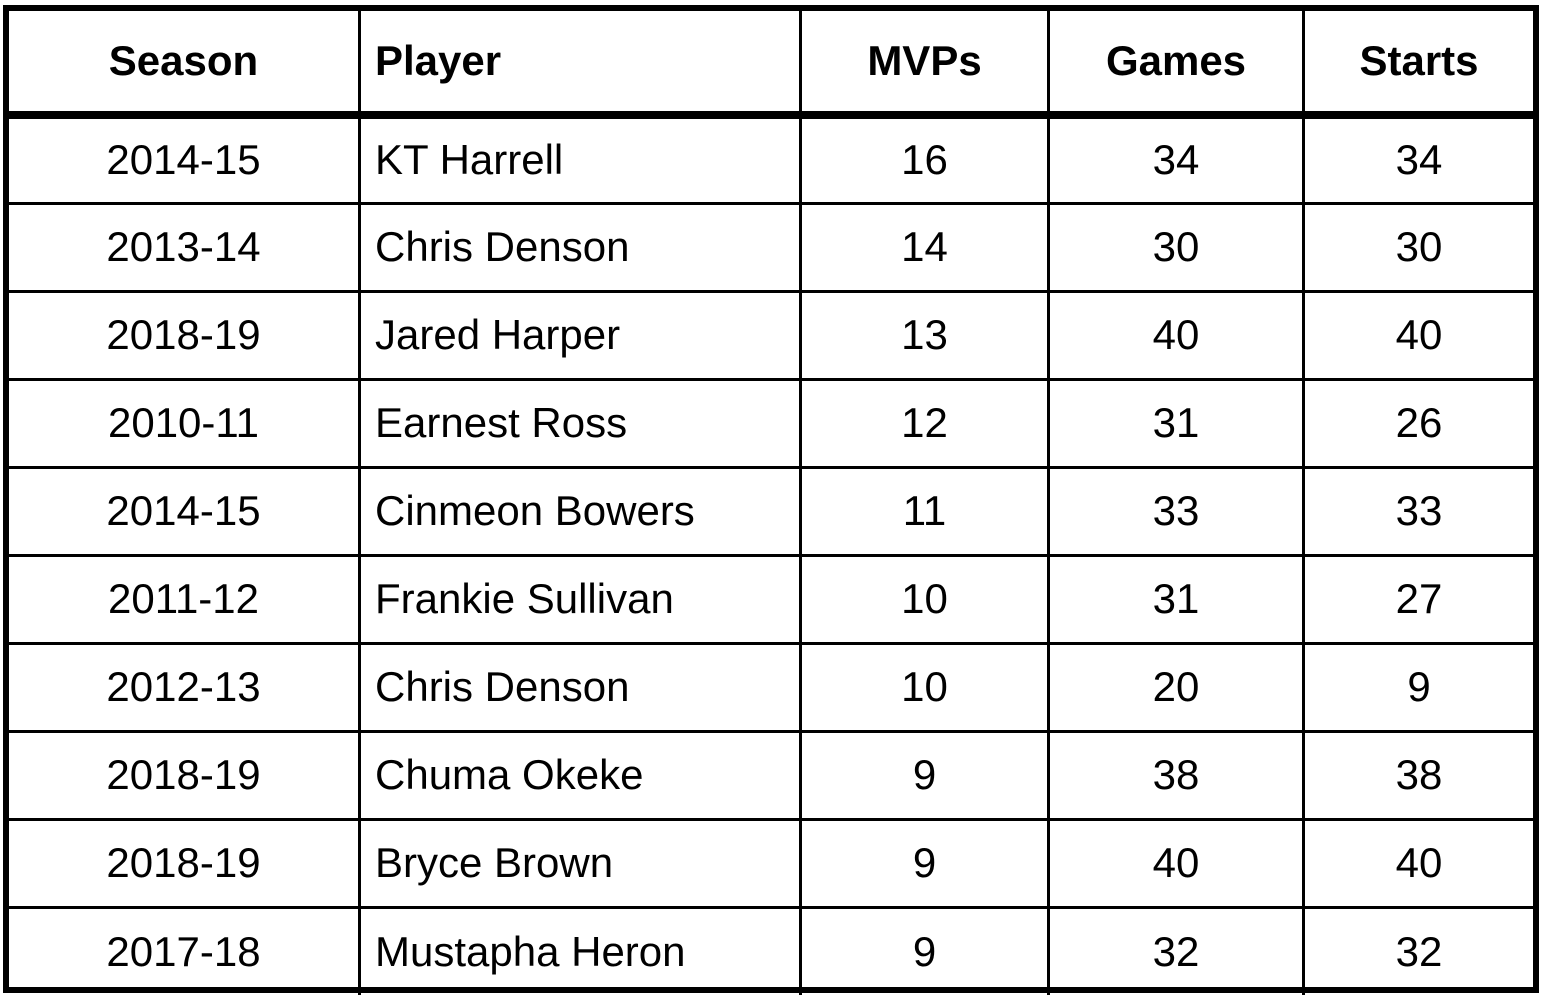  Describe the element at coordinates (1417, 423) in the screenshot. I see `starts-cell: 26` at that location.